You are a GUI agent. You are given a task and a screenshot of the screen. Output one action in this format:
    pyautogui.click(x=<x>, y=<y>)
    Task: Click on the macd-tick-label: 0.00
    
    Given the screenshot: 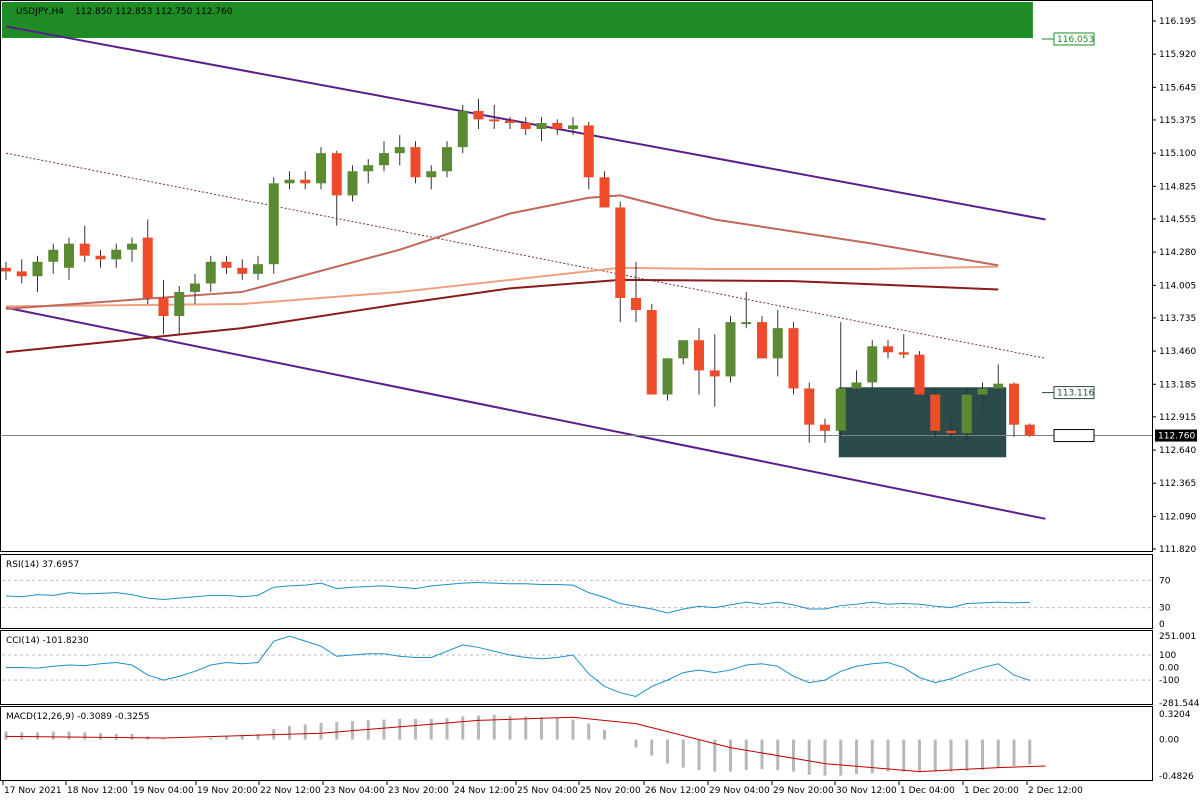 What is the action you would take?
    pyautogui.click(x=1169, y=741)
    